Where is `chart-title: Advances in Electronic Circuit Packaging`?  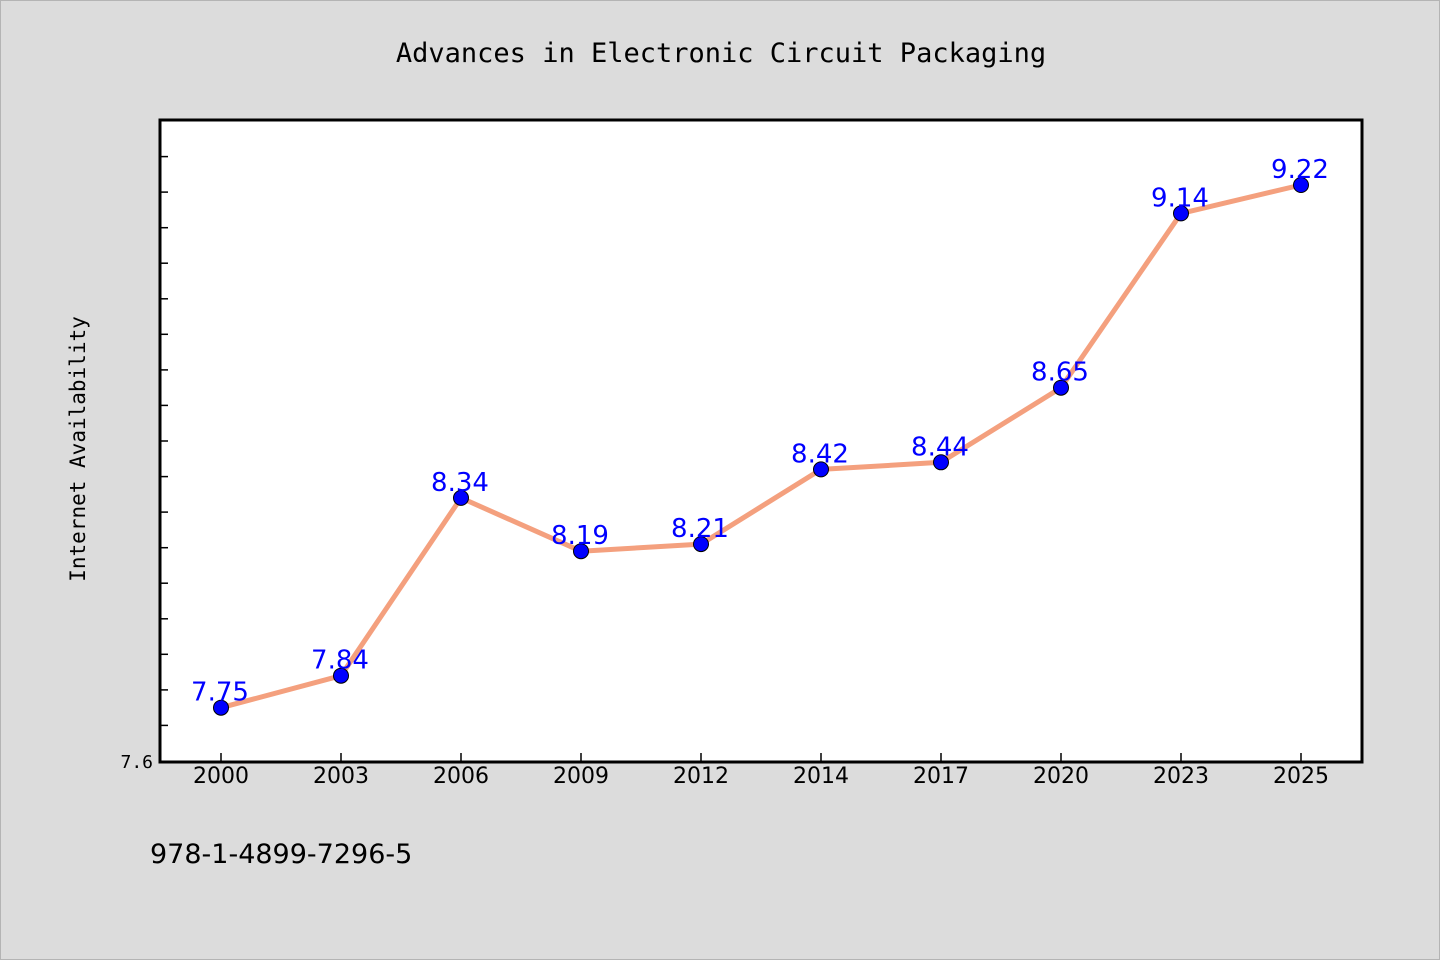 chart-title: Advances in Electronic Circuit Packaging is located at coordinates (721, 53).